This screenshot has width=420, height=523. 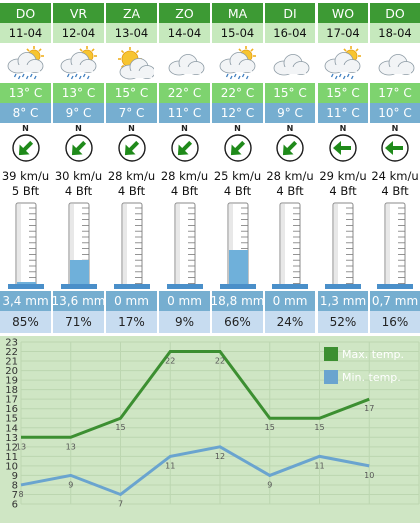 What do you see at coordinates (131, 113) in the screenshot?
I see `temp-min-cell: 7° C` at bounding box center [131, 113].